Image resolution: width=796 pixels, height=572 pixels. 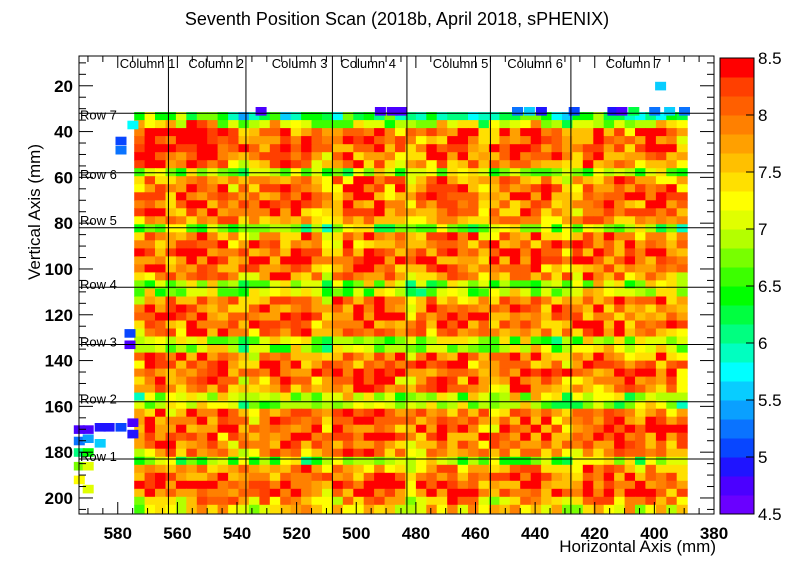 I want to click on y-tick-label: 160, so click(x=59, y=406).